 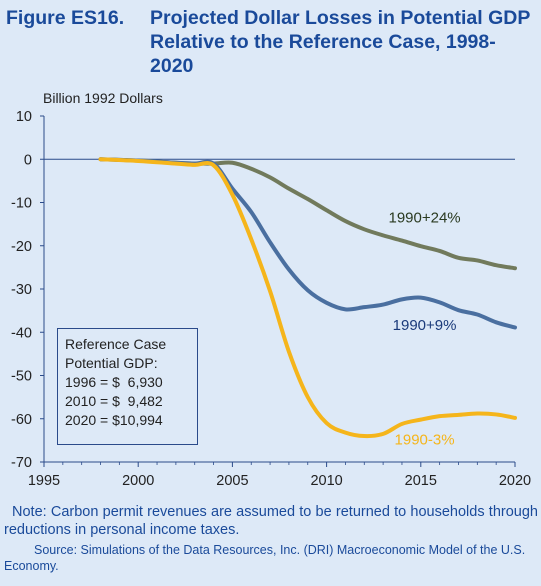 What do you see at coordinates (138, 481) in the screenshot?
I see `x-tick-label: 2000` at bounding box center [138, 481].